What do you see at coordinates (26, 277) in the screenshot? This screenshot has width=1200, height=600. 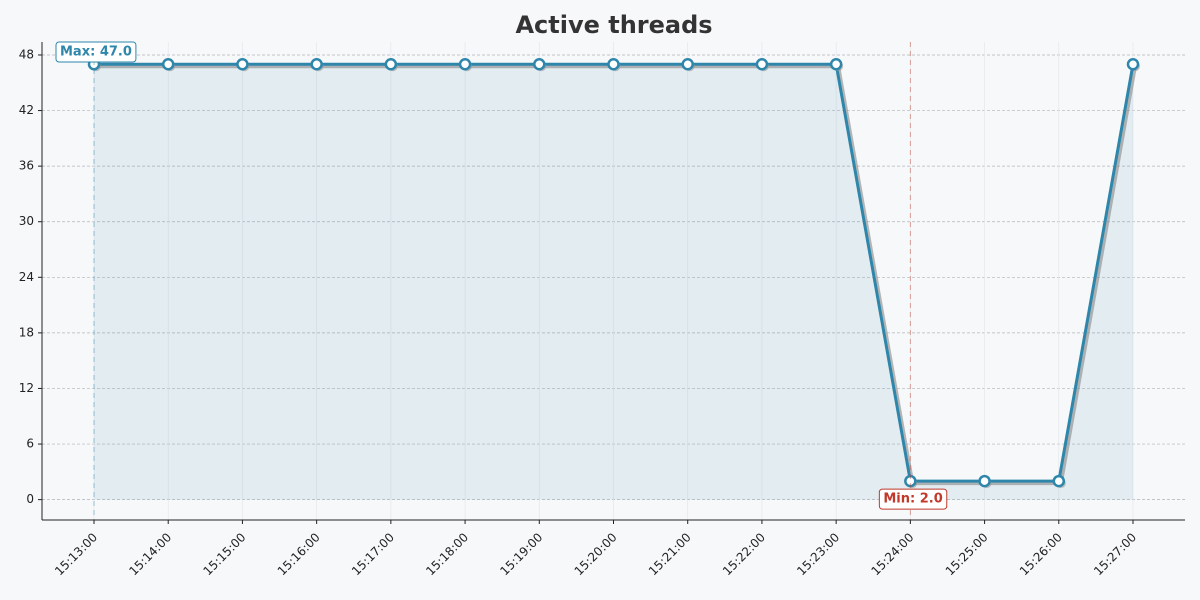 I see `y-tick-label: 24` at bounding box center [26, 277].